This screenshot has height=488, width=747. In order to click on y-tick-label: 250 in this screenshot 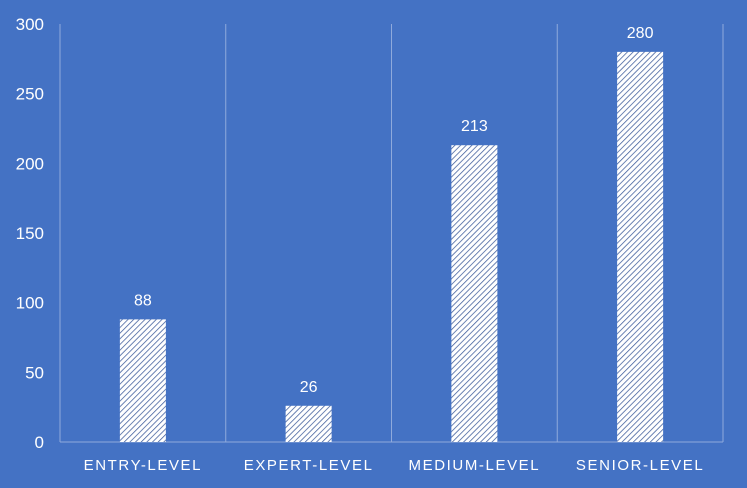, I will do `click(30, 94)`.